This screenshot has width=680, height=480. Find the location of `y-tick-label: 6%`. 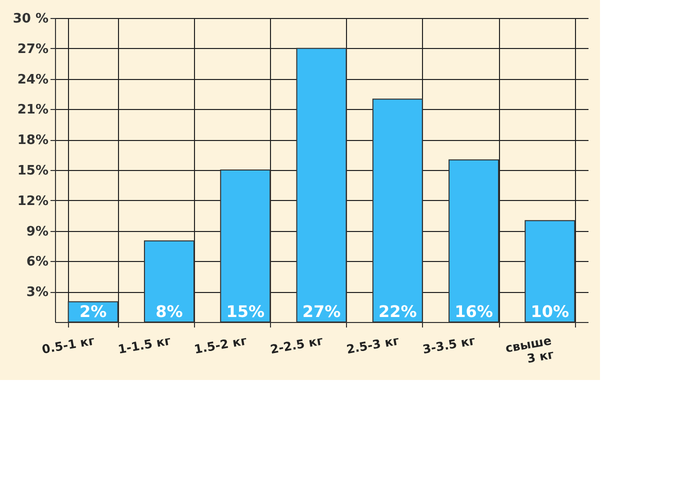

y-tick-label: 6% is located at coordinates (37, 262).